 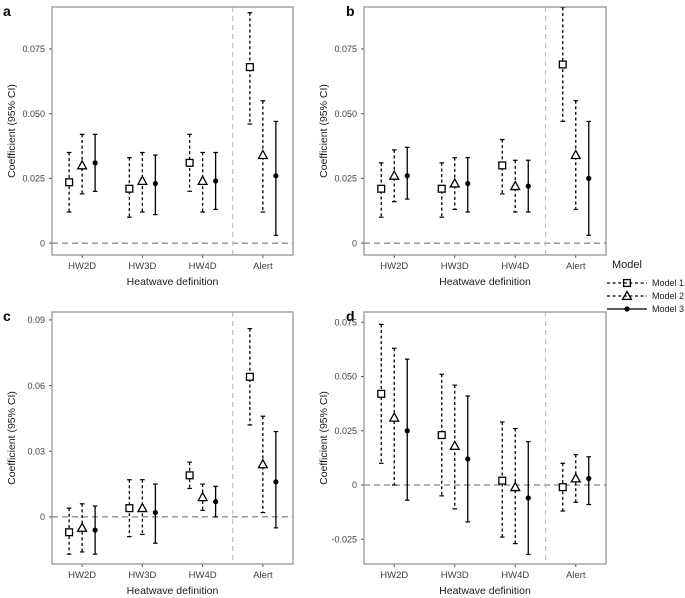 What do you see at coordinates (645, 295) in the screenshot?
I see `legend-entry: Model 2` at bounding box center [645, 295].